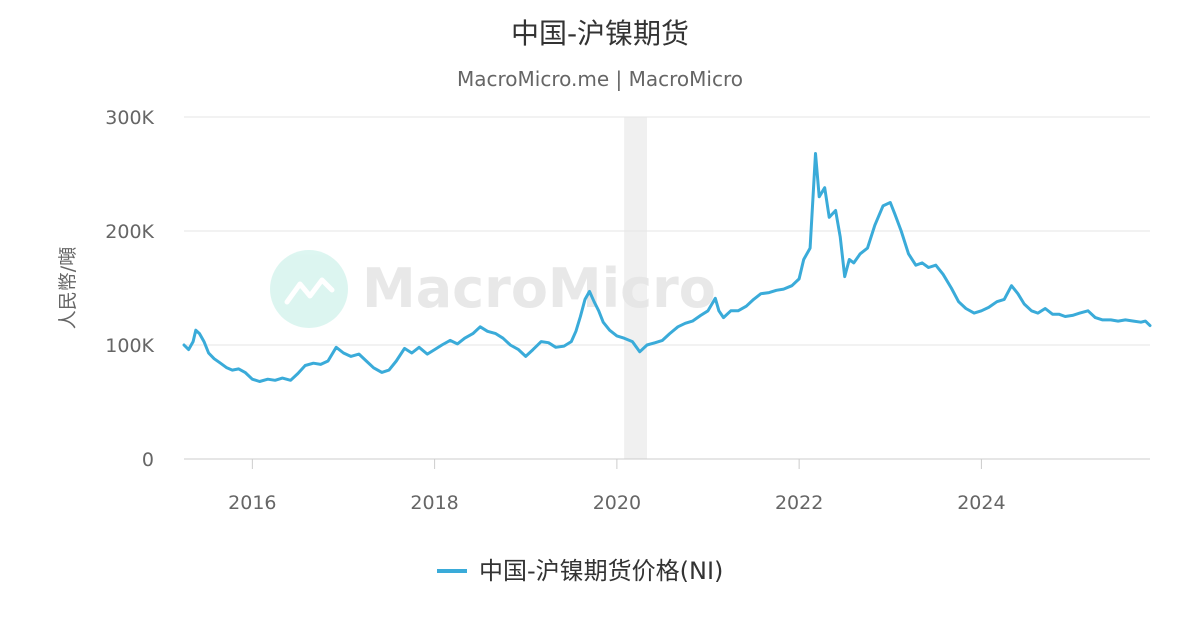  I want to click on x-tick-label: 2024, so click(981, 503).